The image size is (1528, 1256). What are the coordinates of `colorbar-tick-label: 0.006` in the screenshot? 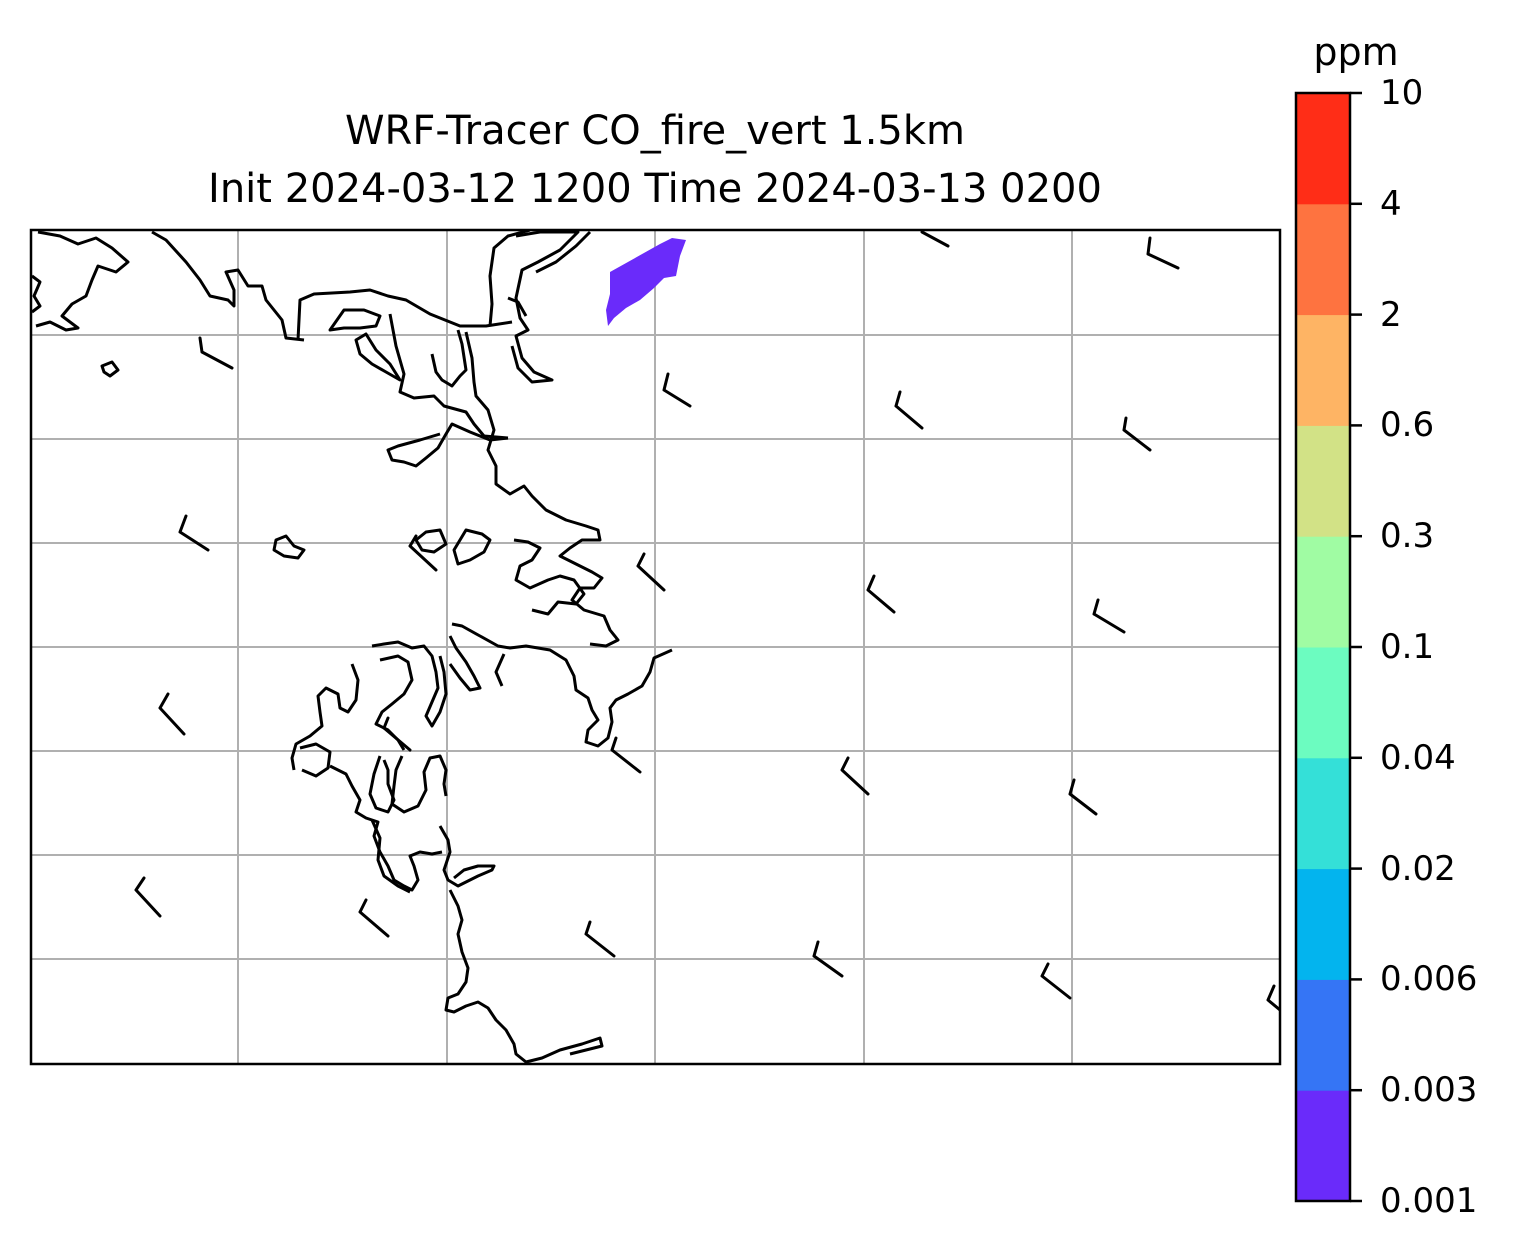 It's located at (1429, 979).